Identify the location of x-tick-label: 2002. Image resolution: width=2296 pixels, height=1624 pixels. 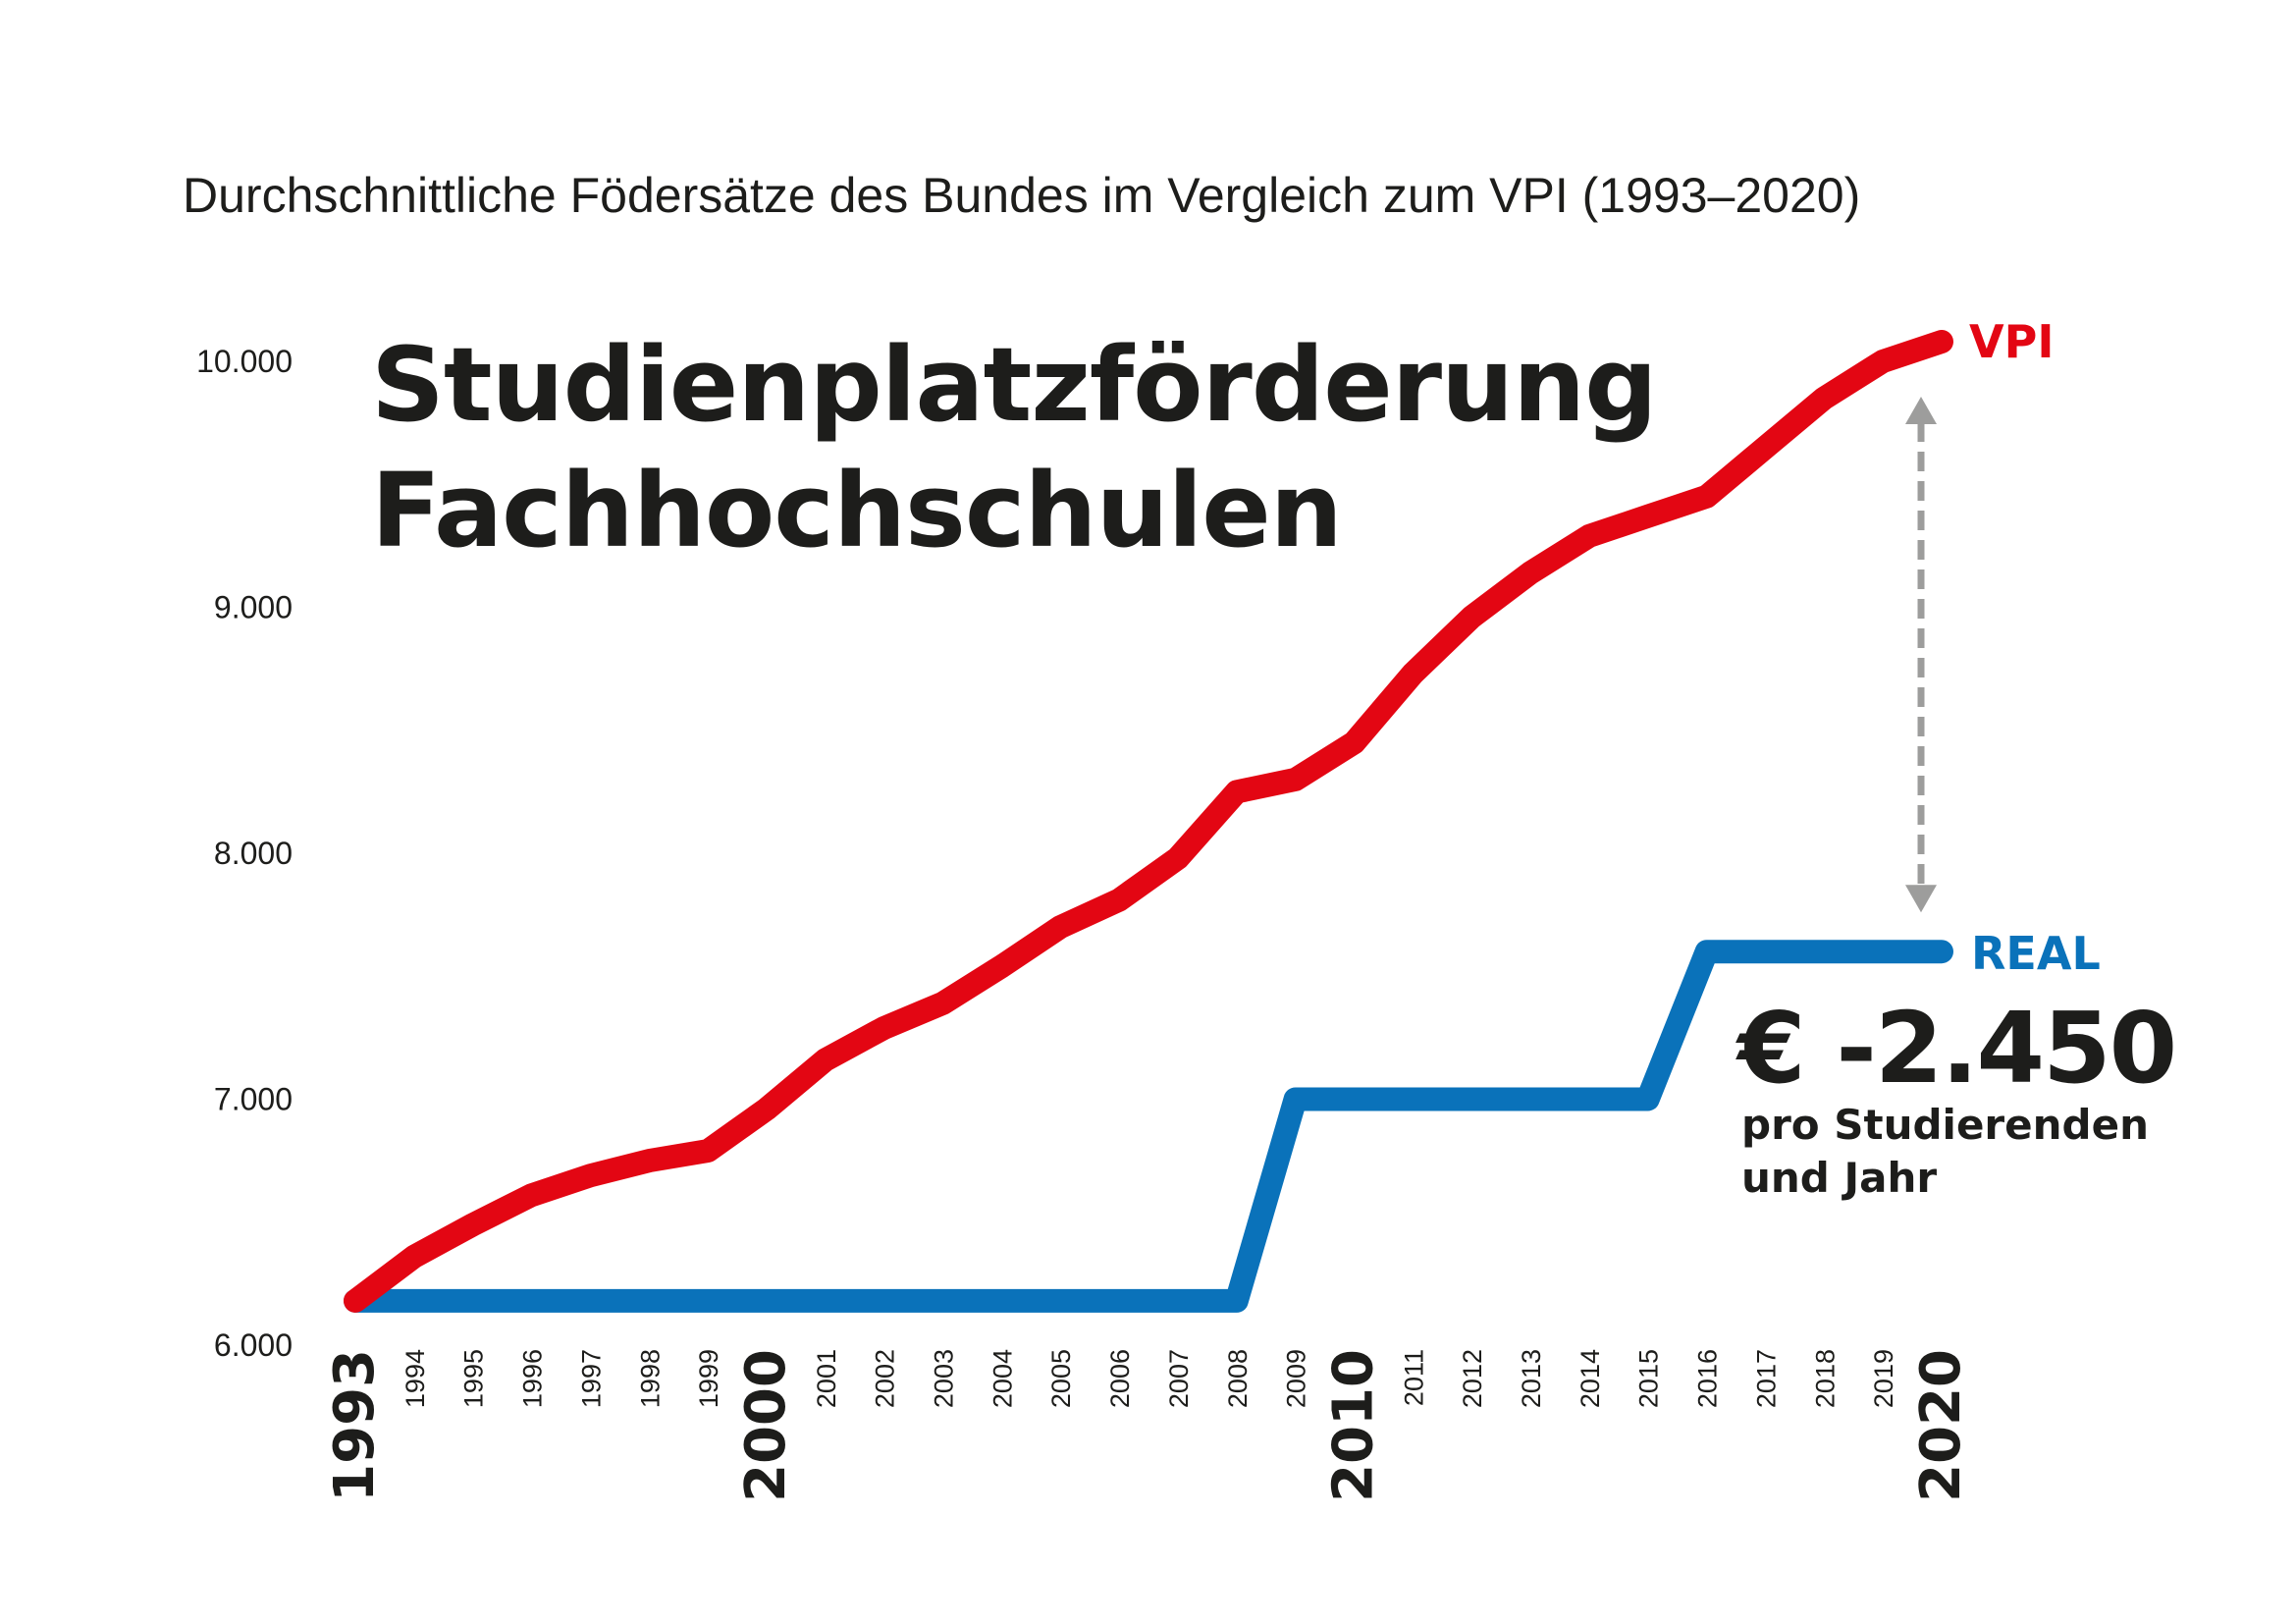
(885, 1378).